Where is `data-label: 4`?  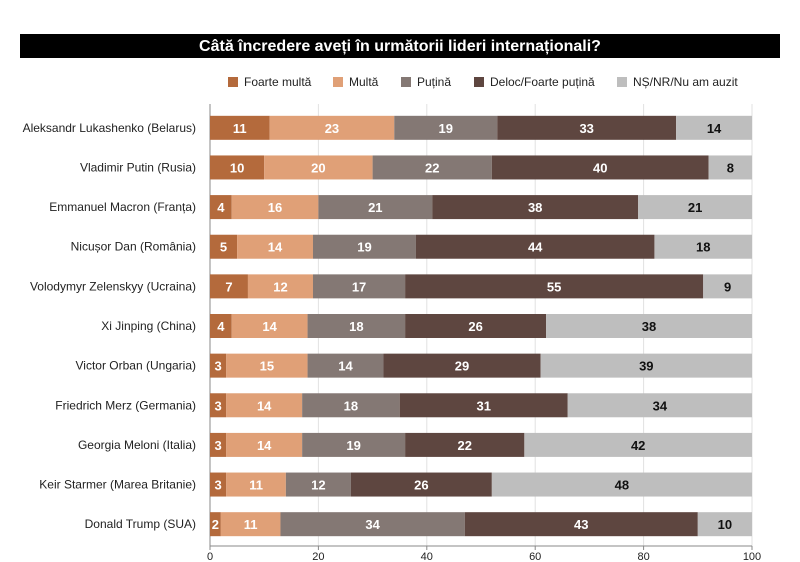 data-label: 4 is located at coordinates (221, 207).